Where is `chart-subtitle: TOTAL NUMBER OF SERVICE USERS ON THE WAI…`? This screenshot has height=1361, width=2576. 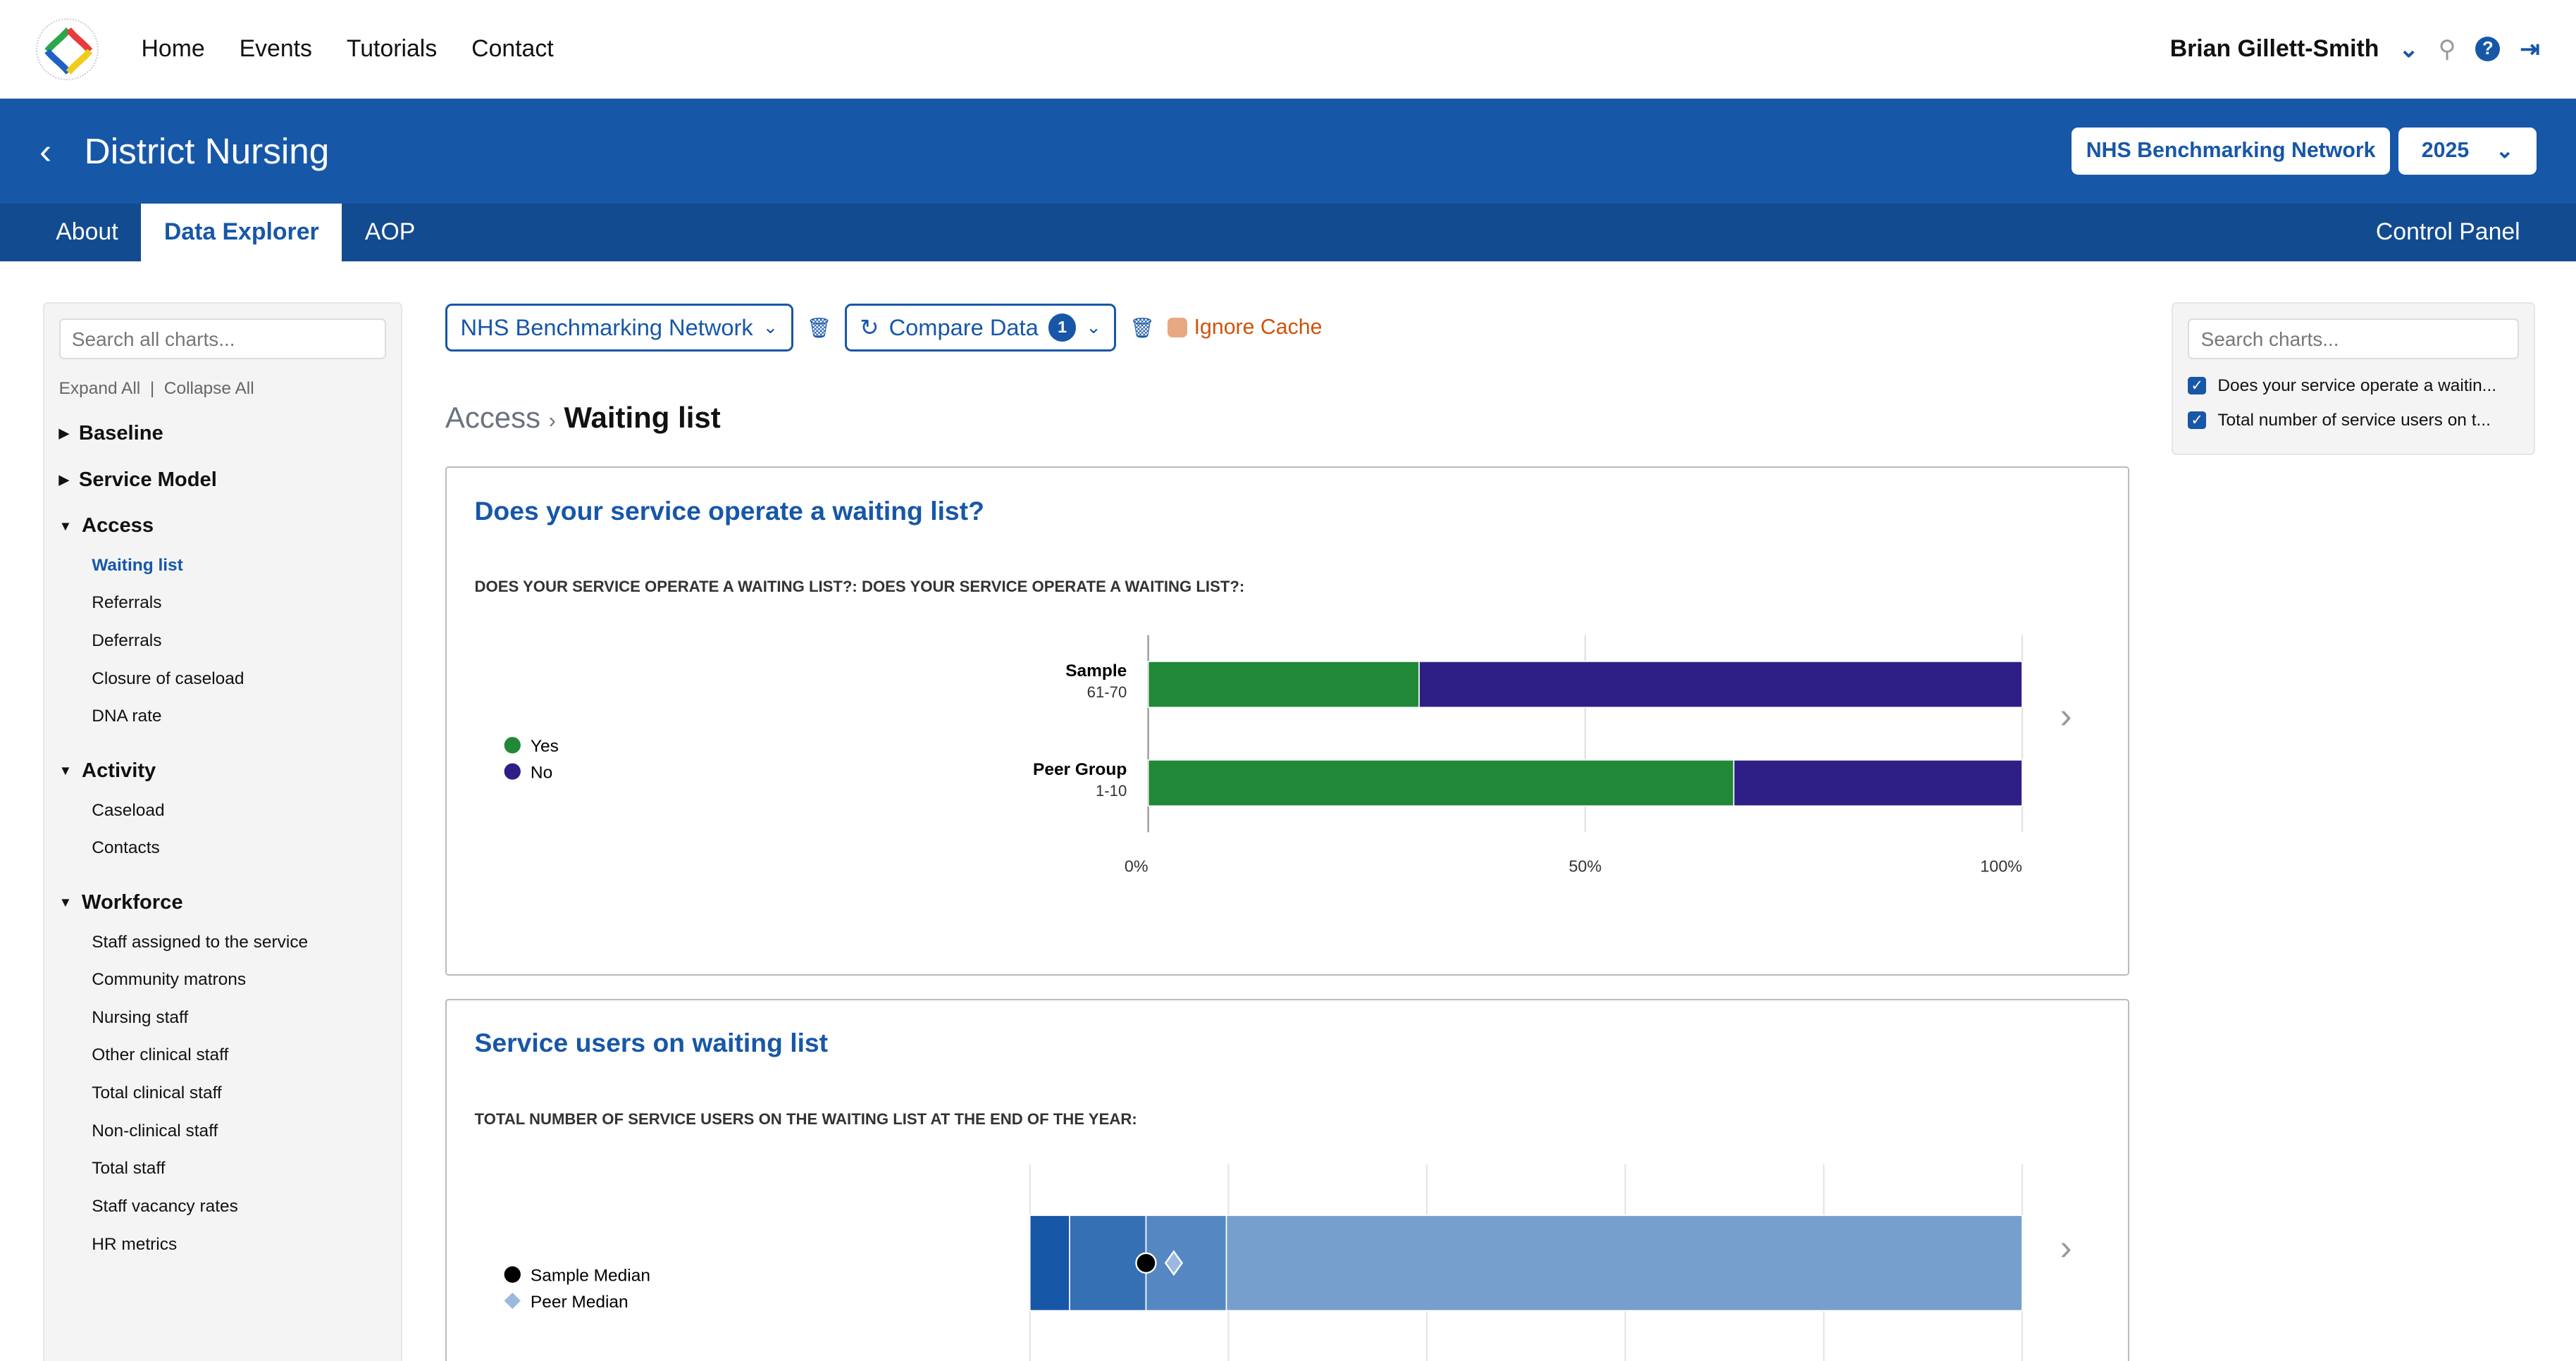
chart-subtitle: TOTAL NUMBER OF SERVICE USERS ON THE WAI… is located at coordinates (805, 1119).